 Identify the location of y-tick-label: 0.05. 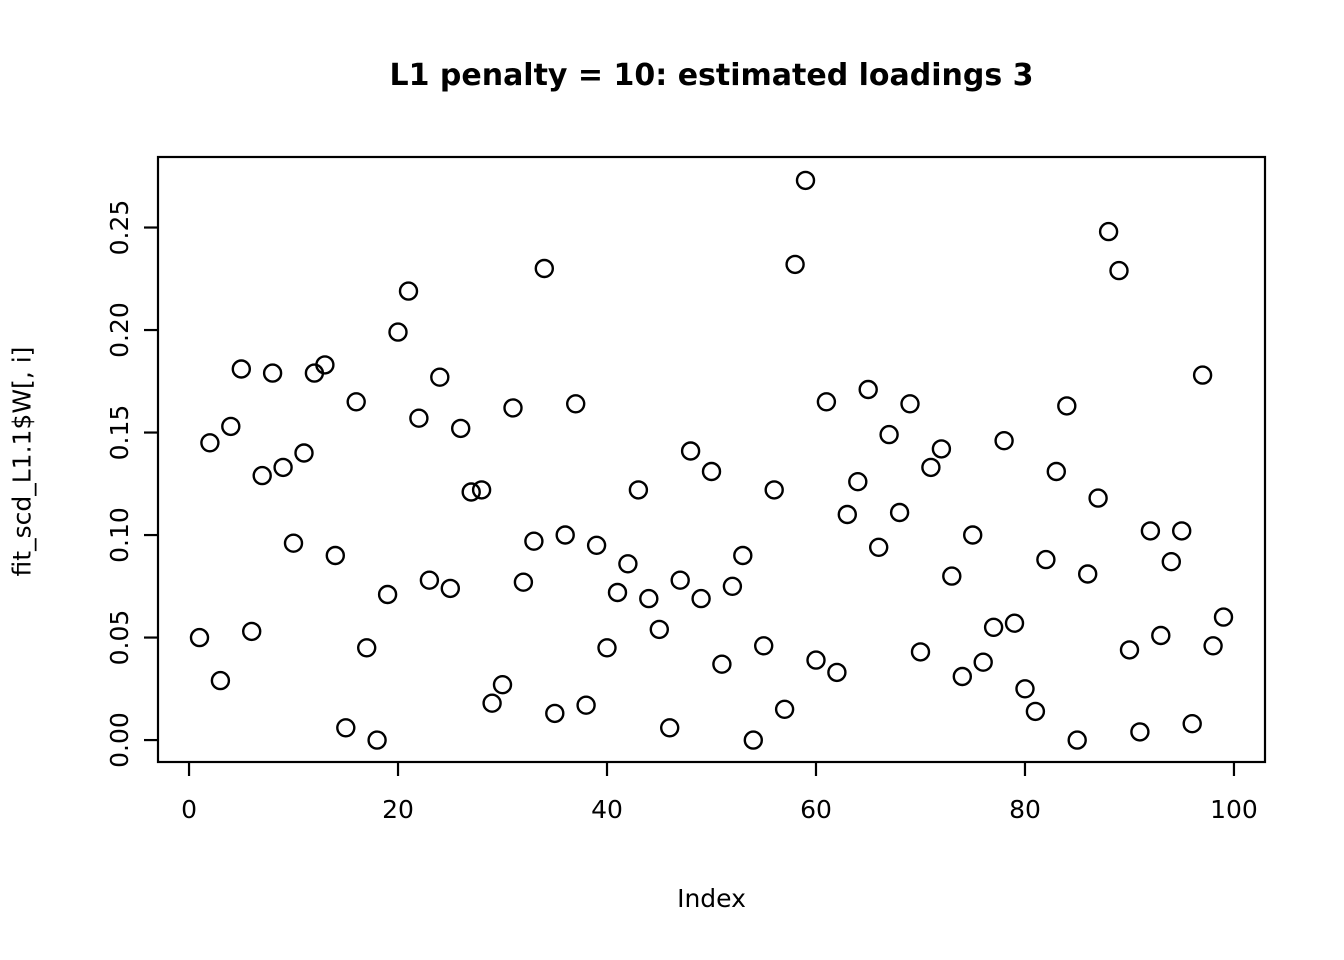
(119, 638).